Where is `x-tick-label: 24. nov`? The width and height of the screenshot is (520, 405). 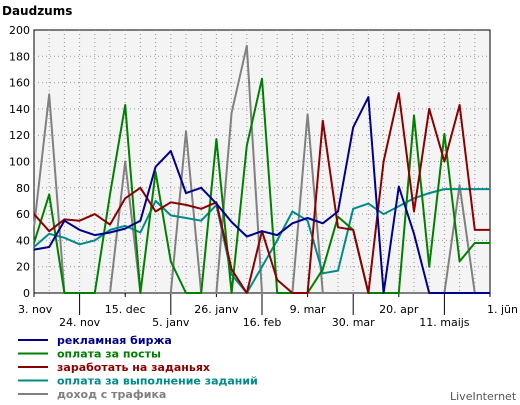
x-tick-label: 24. nov is located at coordinates (80, 322).